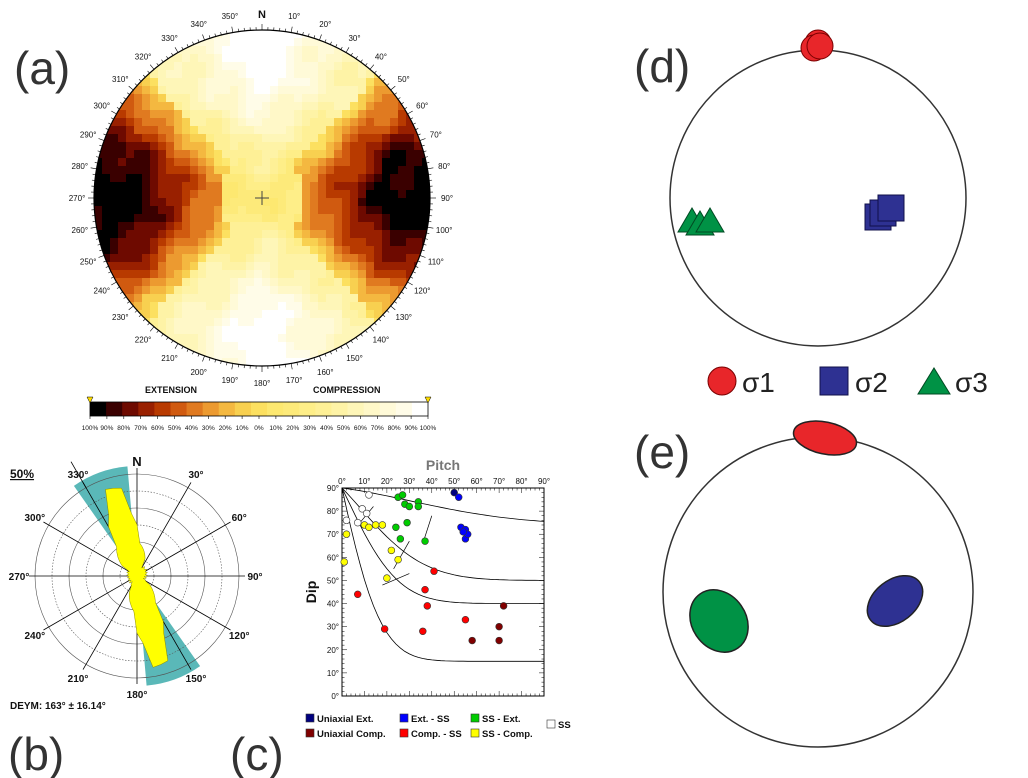  I want to click on y-tick-label: 90°, so click(333, 488).